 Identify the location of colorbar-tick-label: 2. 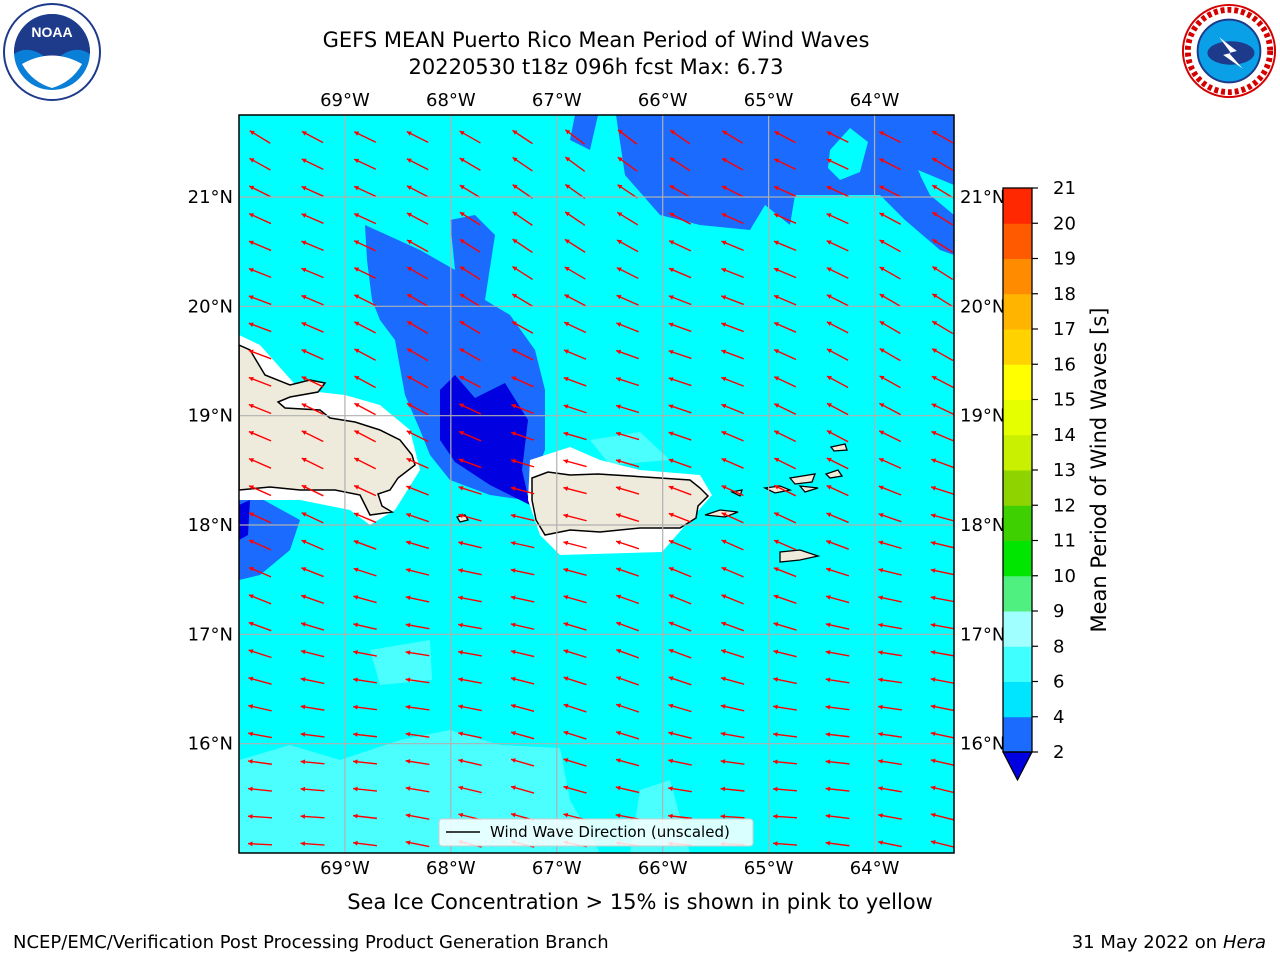
(1058, 752).